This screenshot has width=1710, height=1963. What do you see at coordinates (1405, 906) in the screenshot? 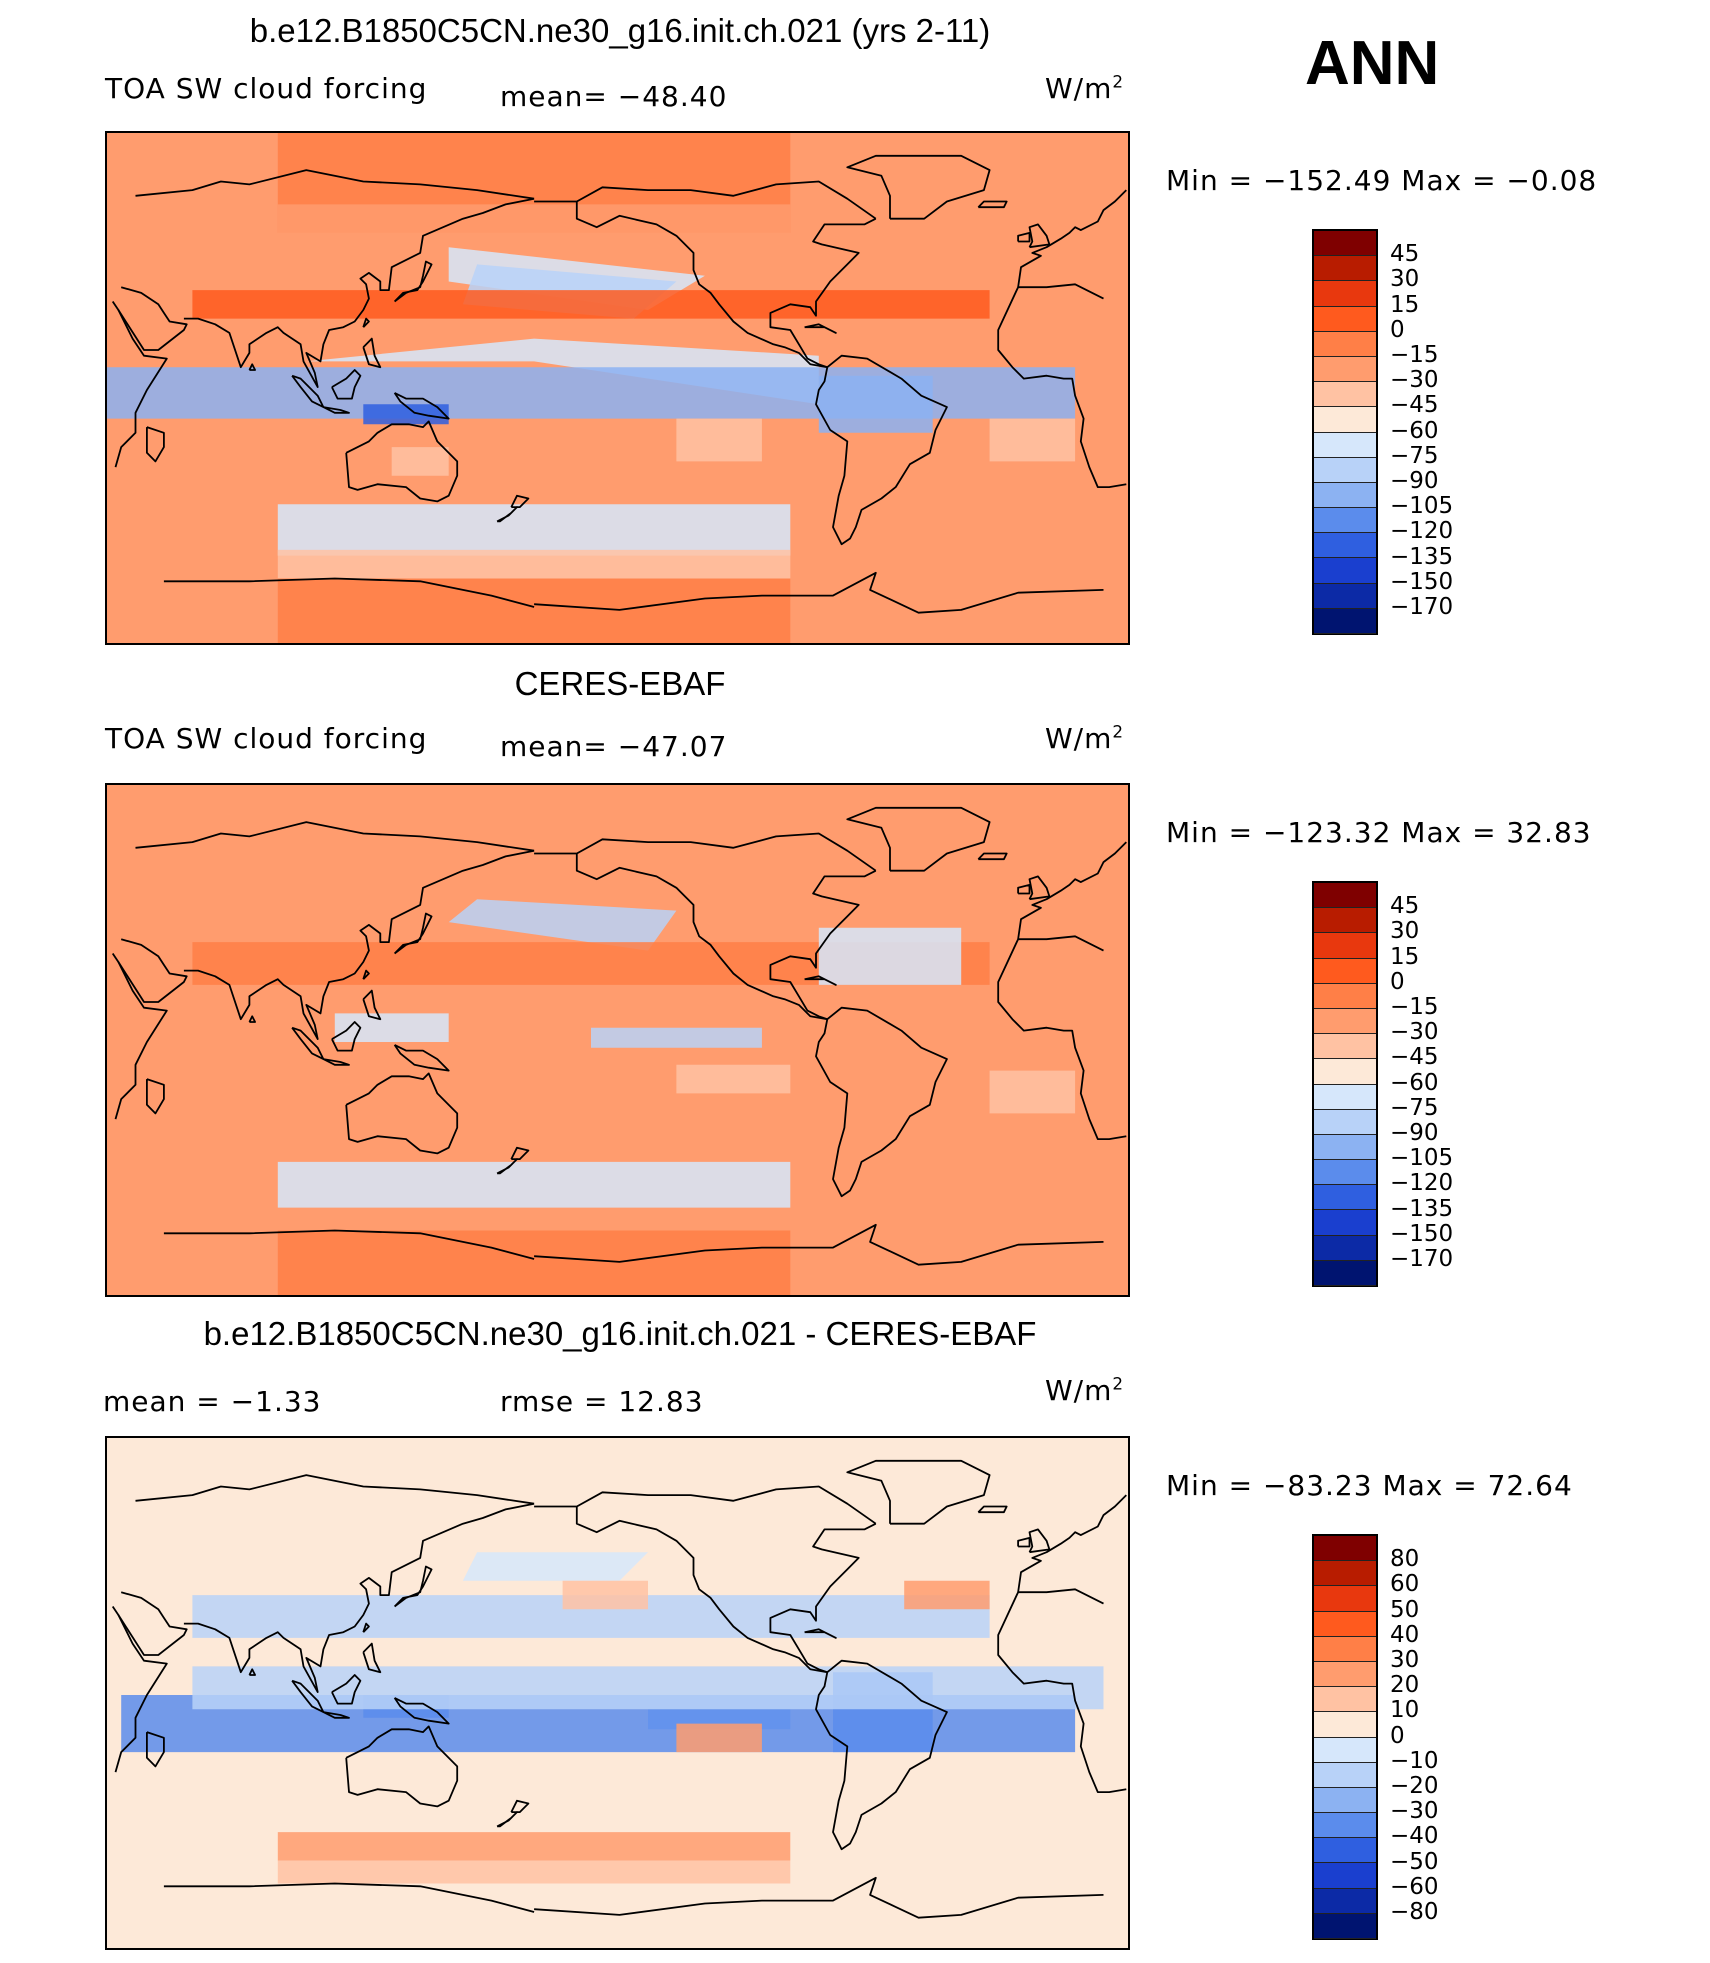
I see `colorbar-tick-label: 45` at bounding box center [1405, 906].